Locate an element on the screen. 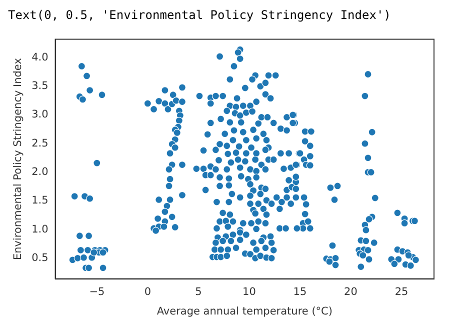 The width and height of the screenshot is (472, 332). x-tick-label: 5 is located at coordinates (198, 292).